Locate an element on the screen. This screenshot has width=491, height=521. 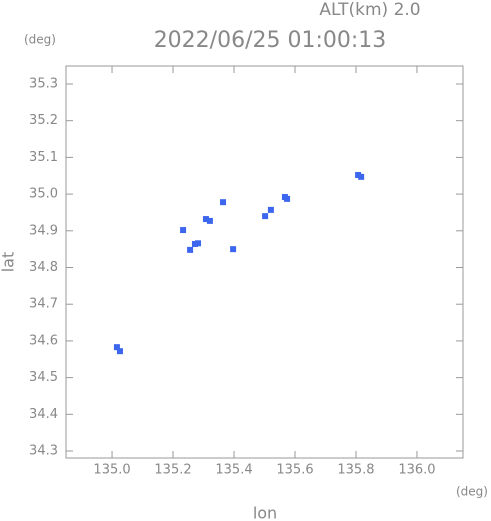
x-tick-label: 135.0 is located at coordinates (111, 470).